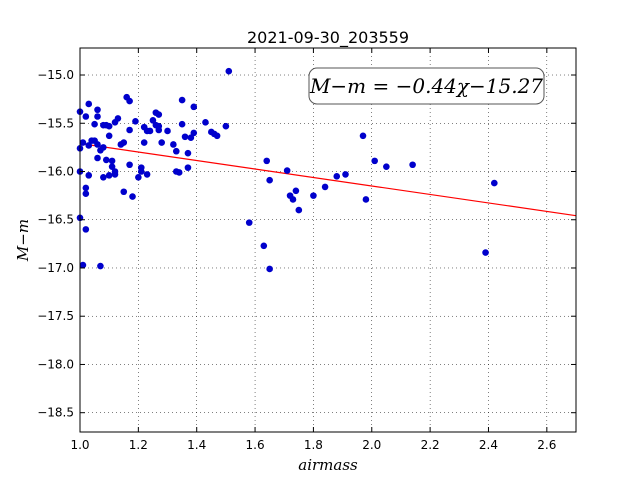  Describe the element at coordinates (23, 240) in the screenshot. I see `y-axis-label: M−m` at that location.